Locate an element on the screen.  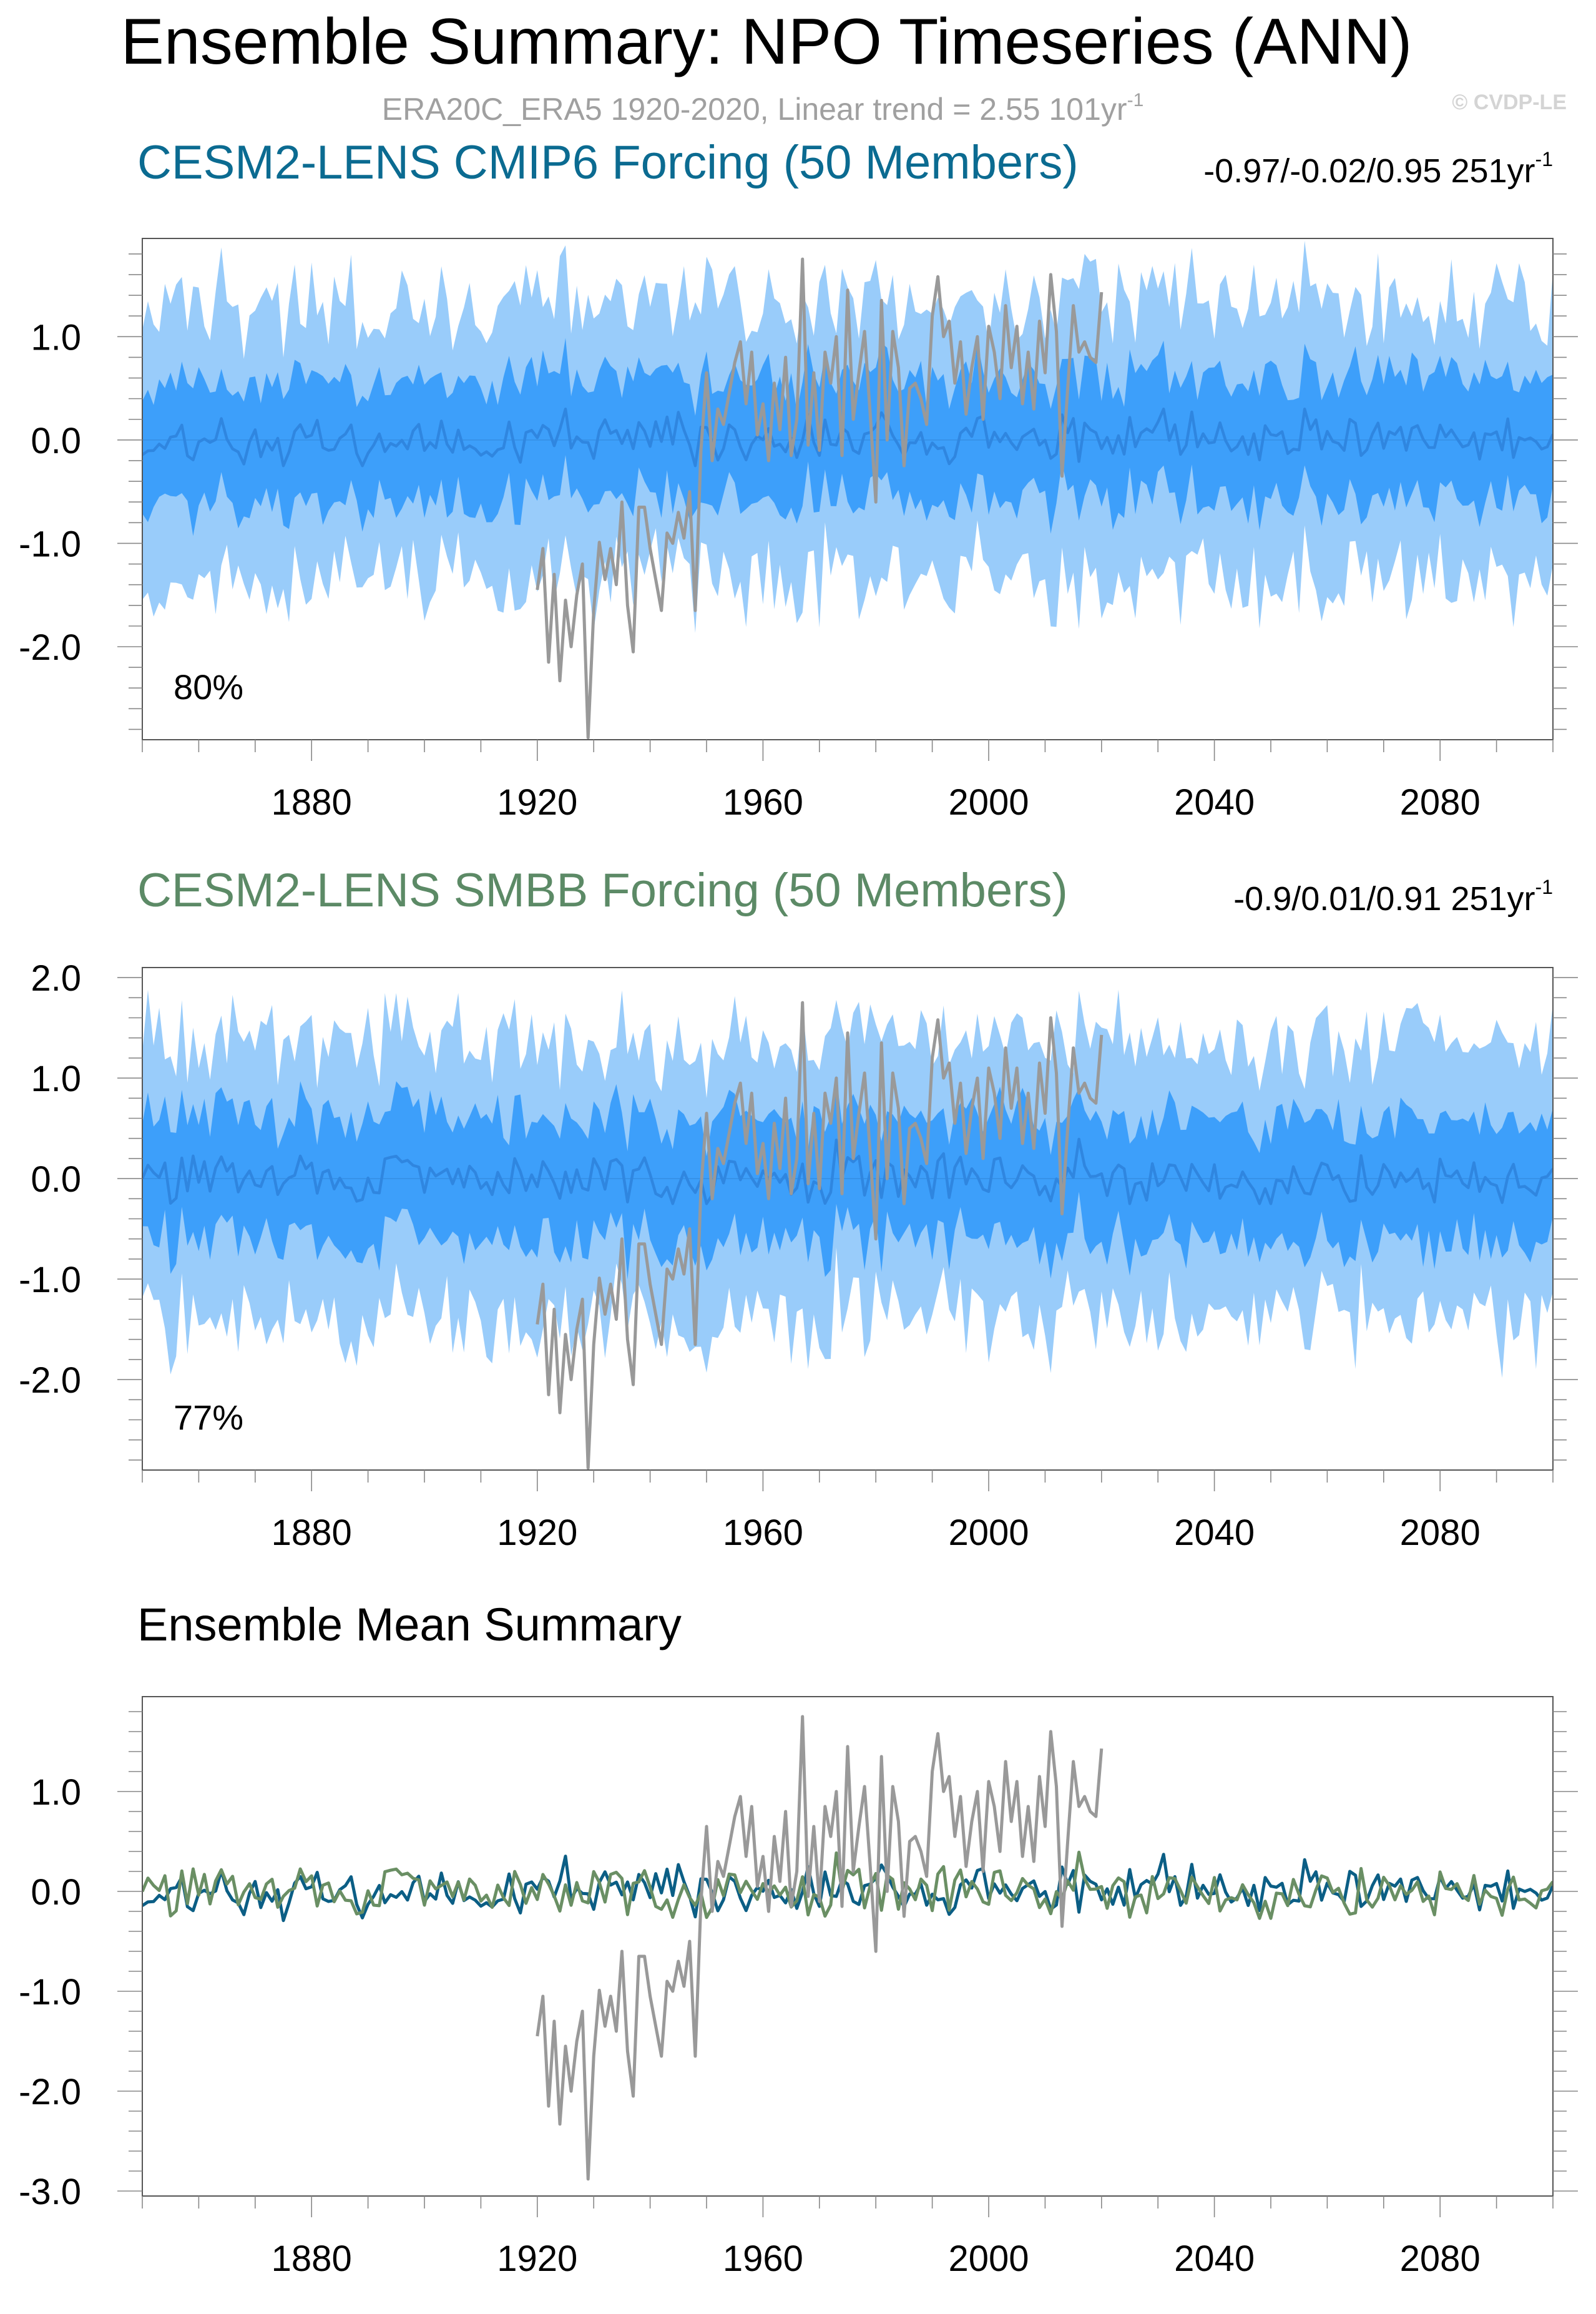
ensemble-25-75-band is located at coordinates (847, 1178).